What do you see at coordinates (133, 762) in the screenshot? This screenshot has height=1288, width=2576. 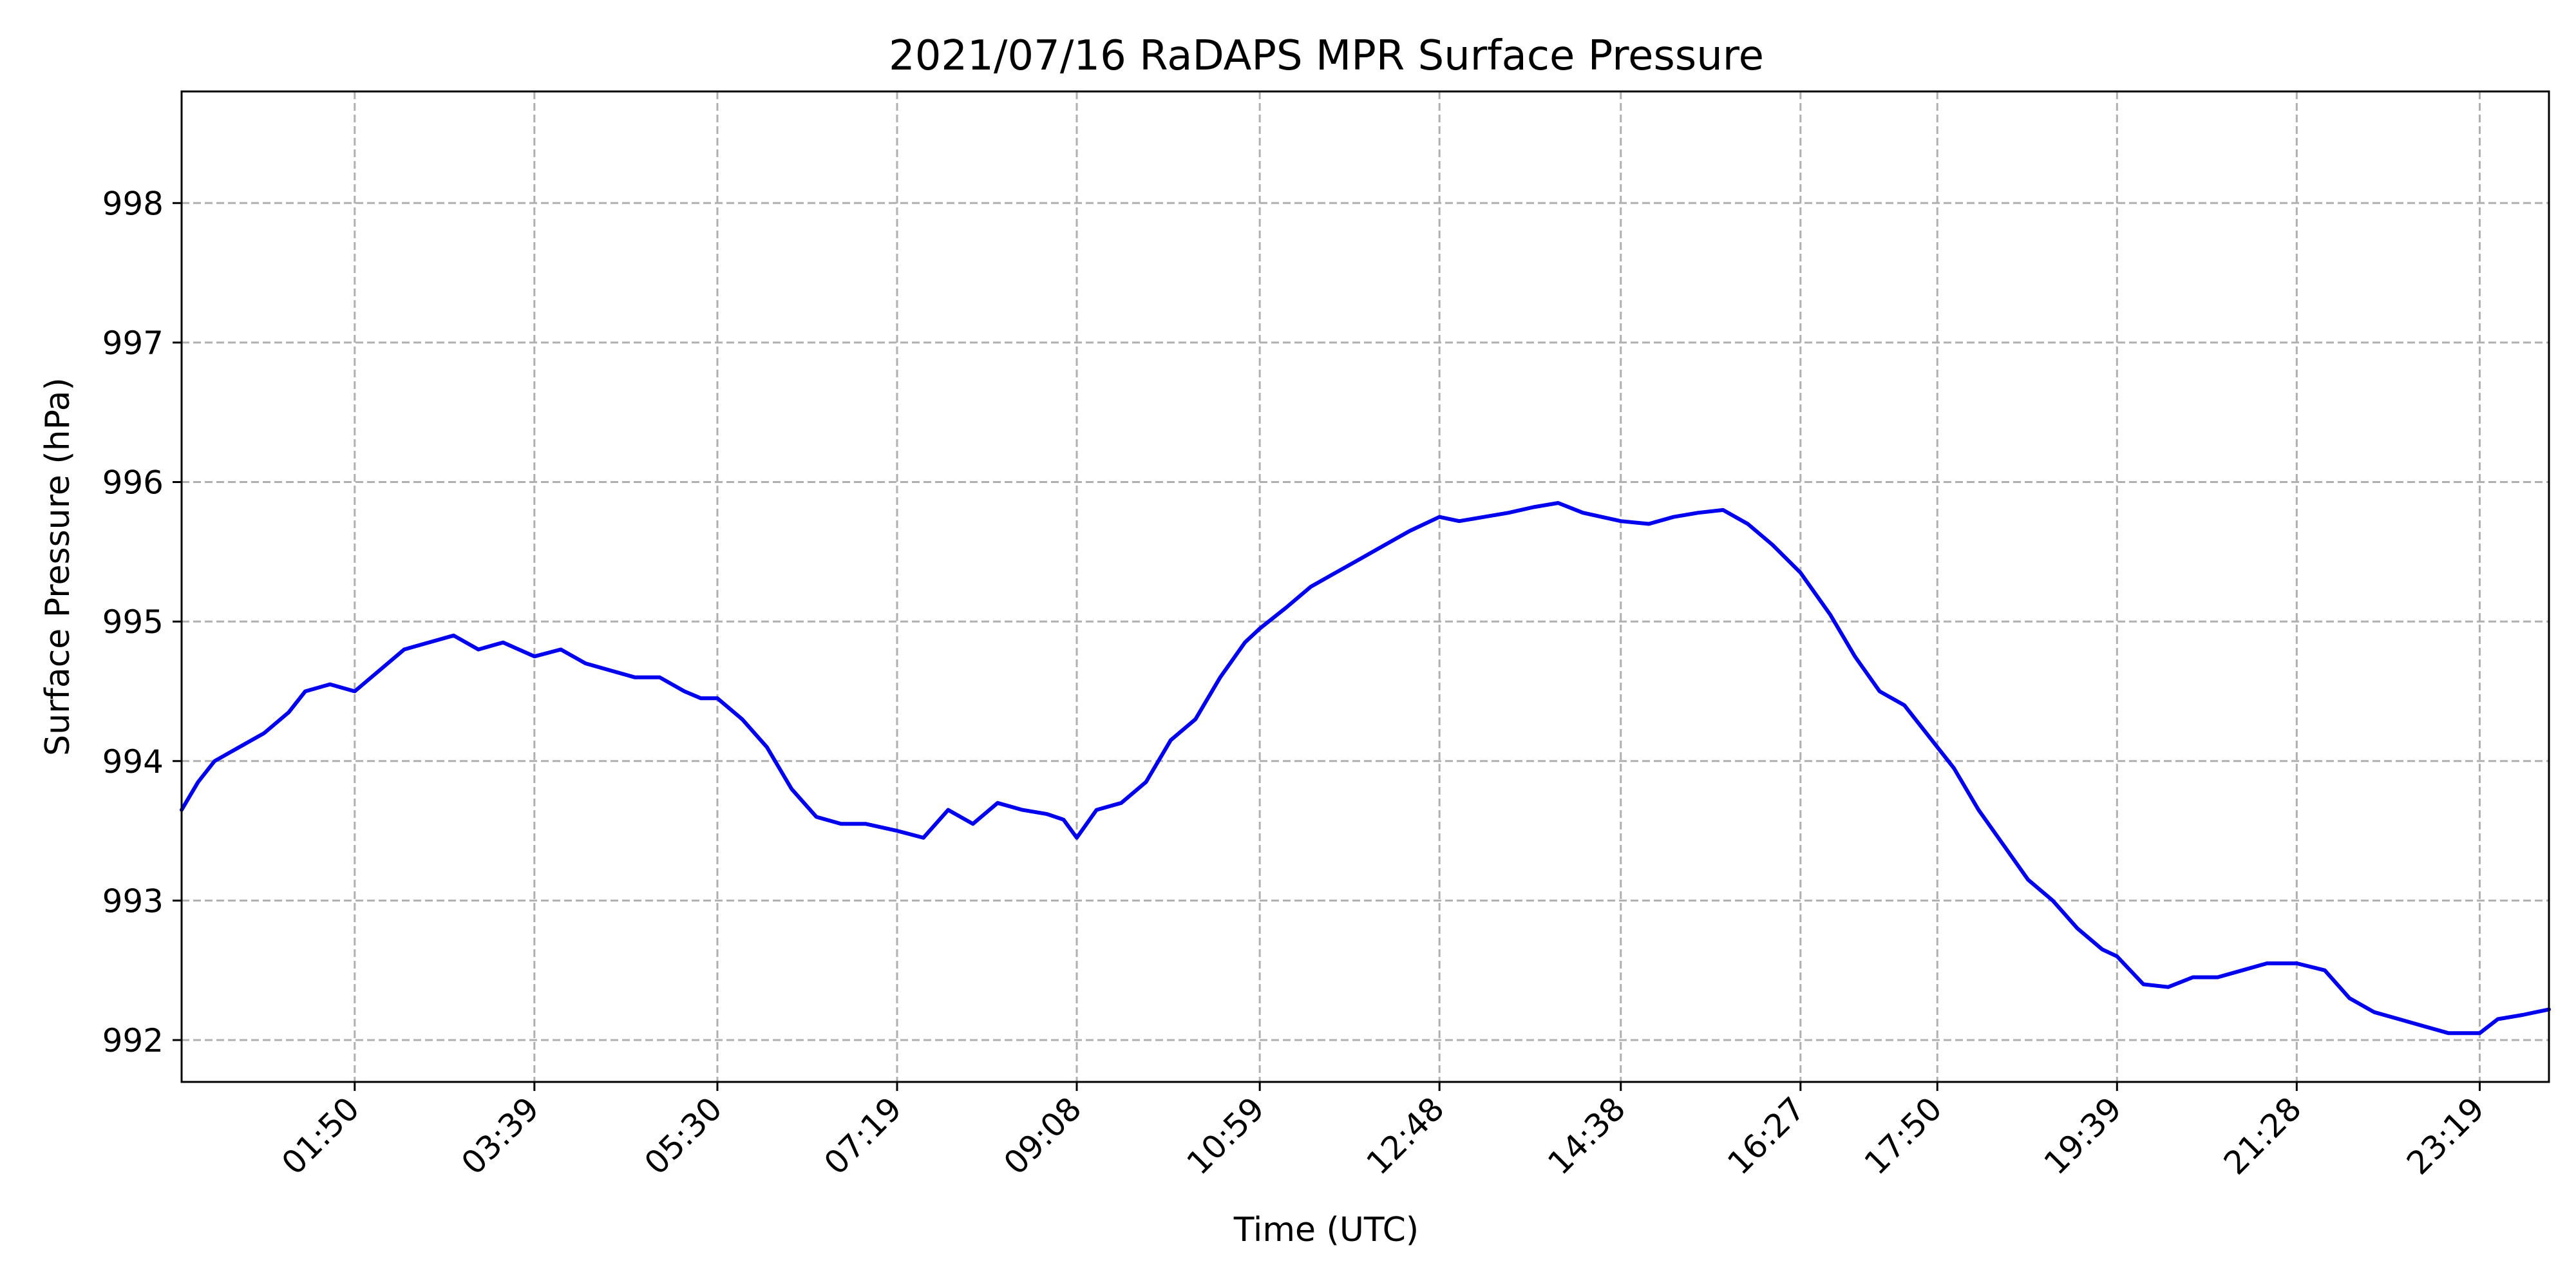 I see `y-tick-label: 994` at bounding box center [133, 762].